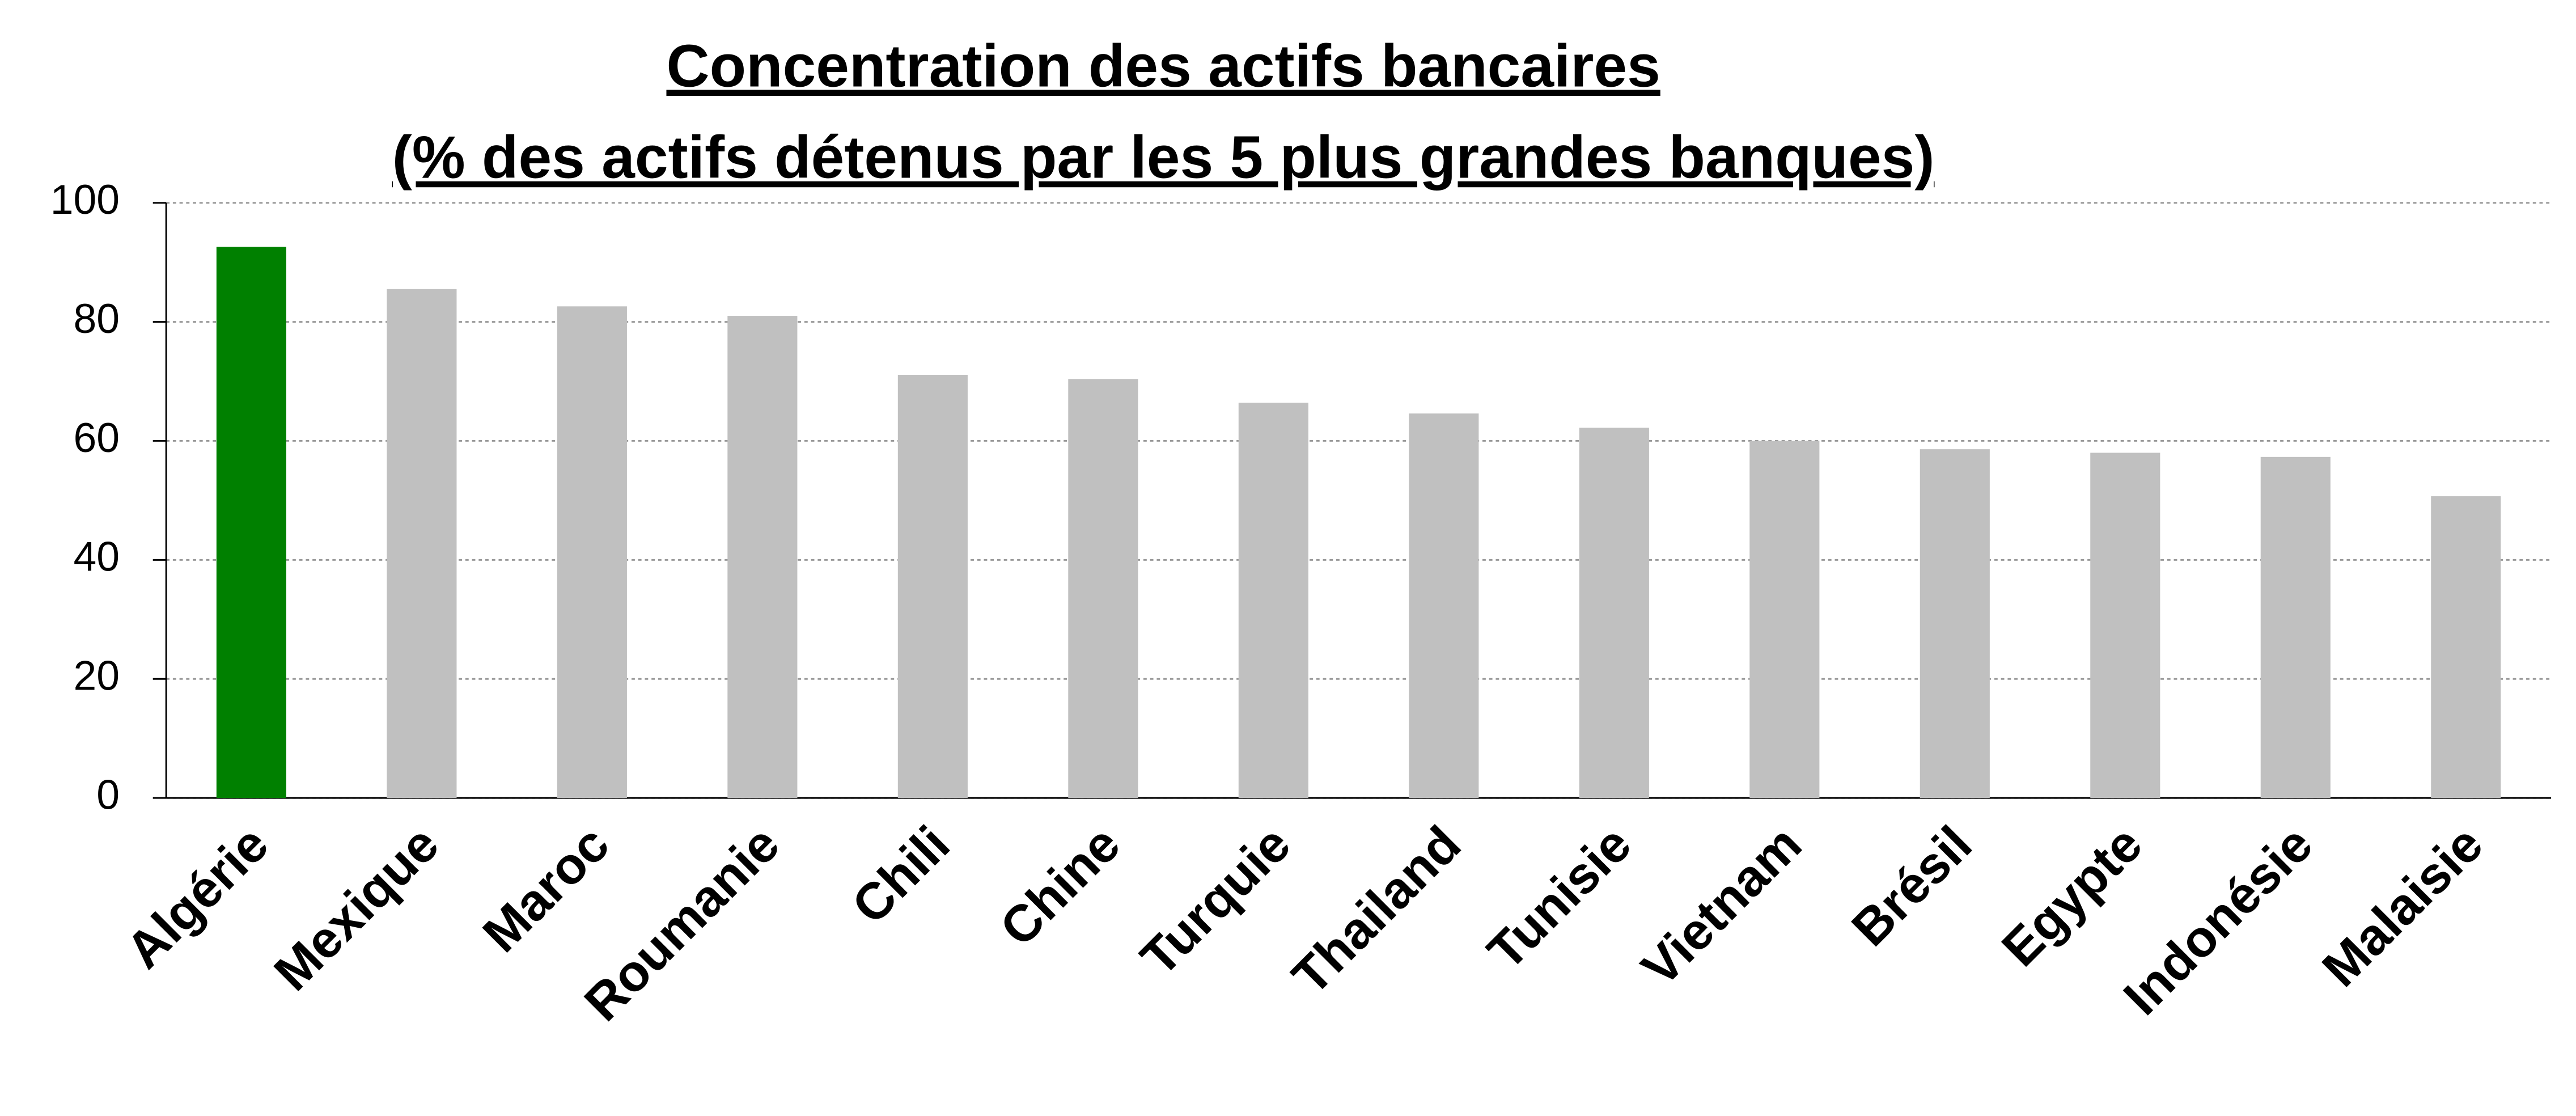 The image size is (2576, 1116). I want to click on x-tick-label: Malaisie, so click(2403, 906).